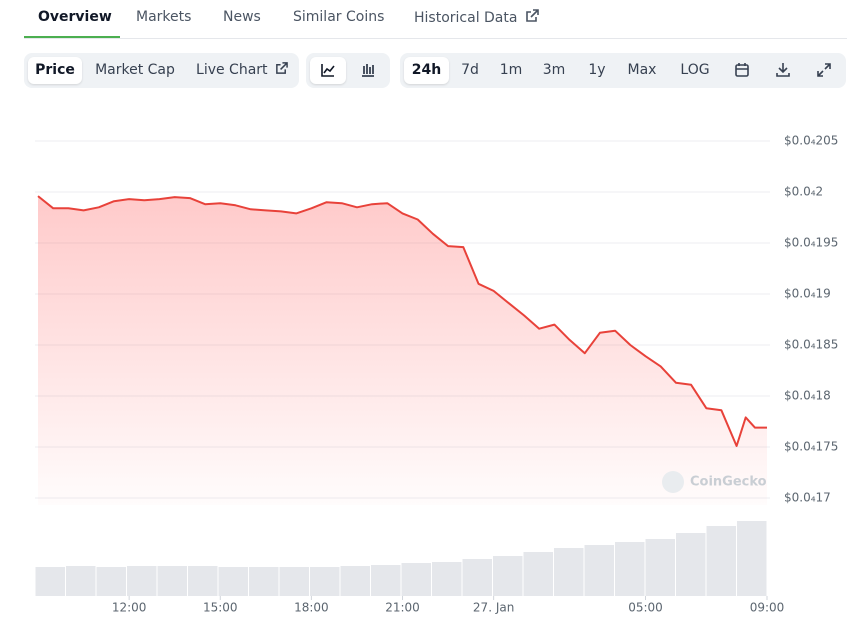  I want to click on range-button: 24h, so click(426, 70).